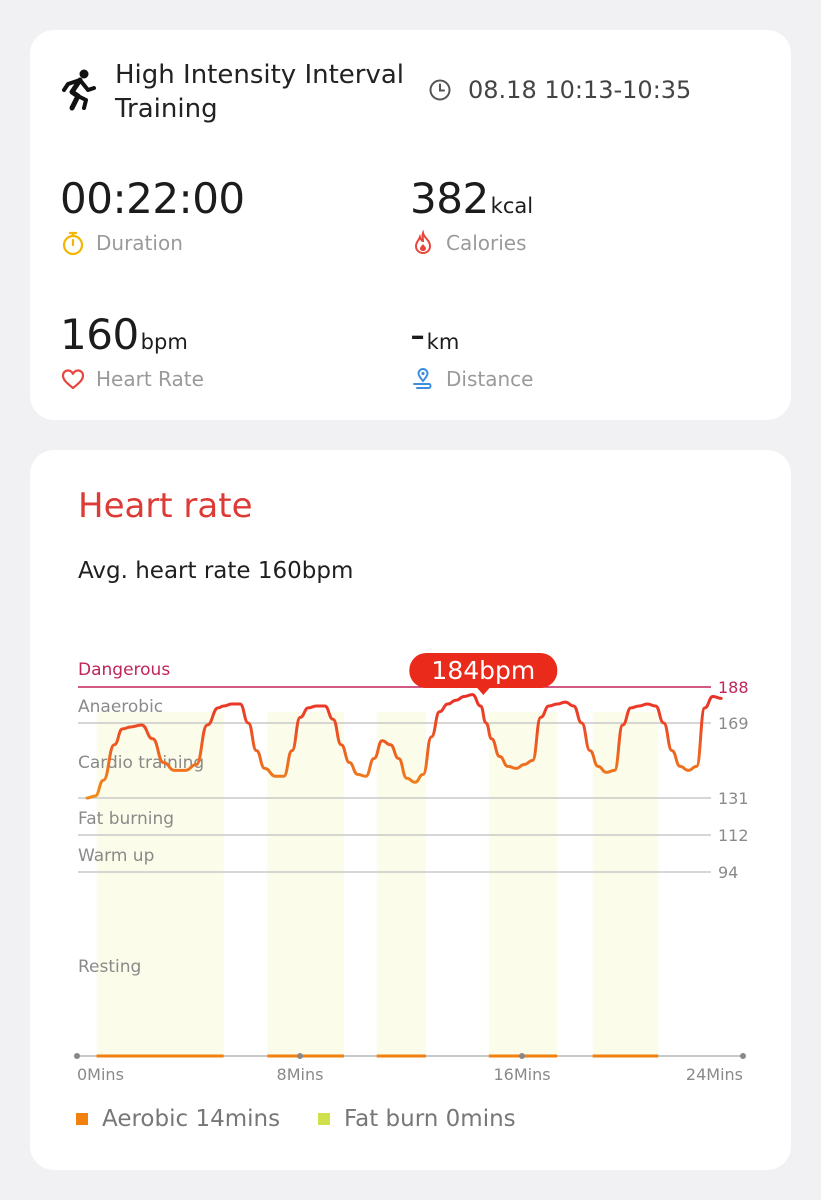  I want to click on heart-rate-series-line, so click(404, 746).